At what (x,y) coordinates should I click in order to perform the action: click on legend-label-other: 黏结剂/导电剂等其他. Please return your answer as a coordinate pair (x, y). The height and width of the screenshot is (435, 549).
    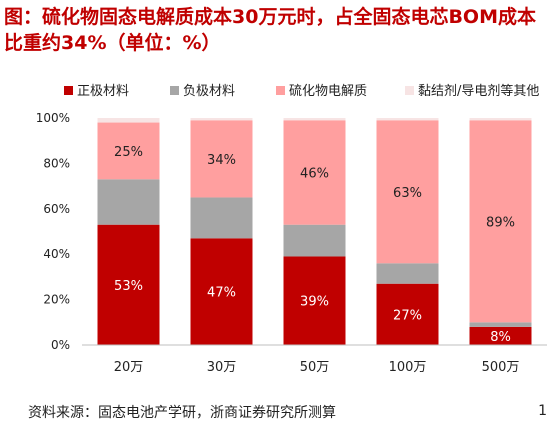
    Looking at the image, I should click on (478, 91).